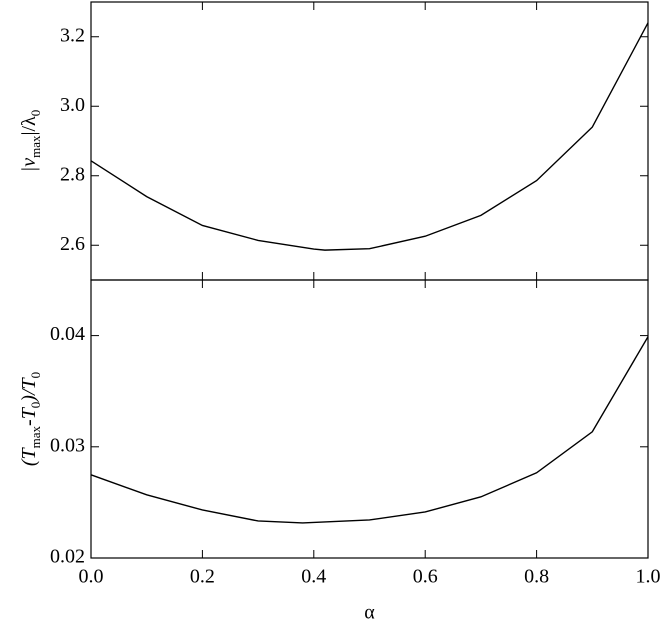  What do you see at coordinates (29, 126) in the screenshot?
I see `y-label-part: |/λ` at bounding box center [29, 126].